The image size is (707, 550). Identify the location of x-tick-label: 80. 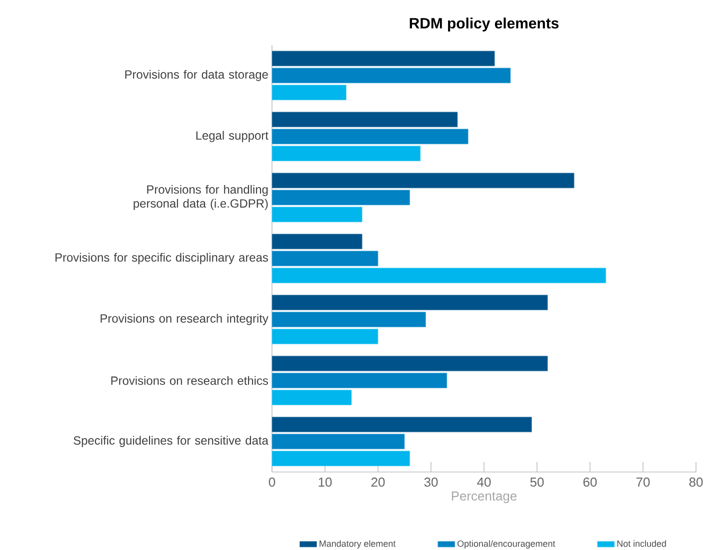
(696, 482).